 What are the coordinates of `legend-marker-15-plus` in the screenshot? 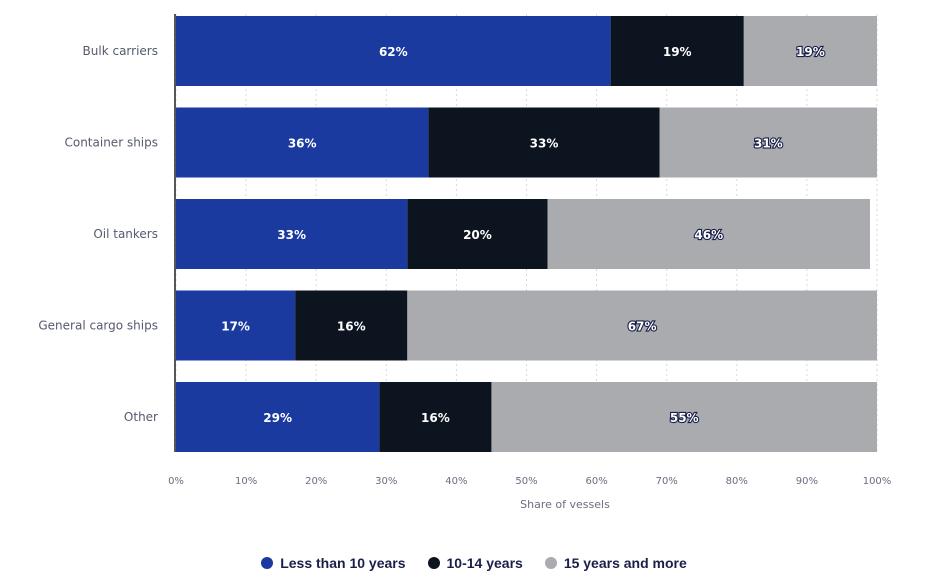 It's located at (550, 563).